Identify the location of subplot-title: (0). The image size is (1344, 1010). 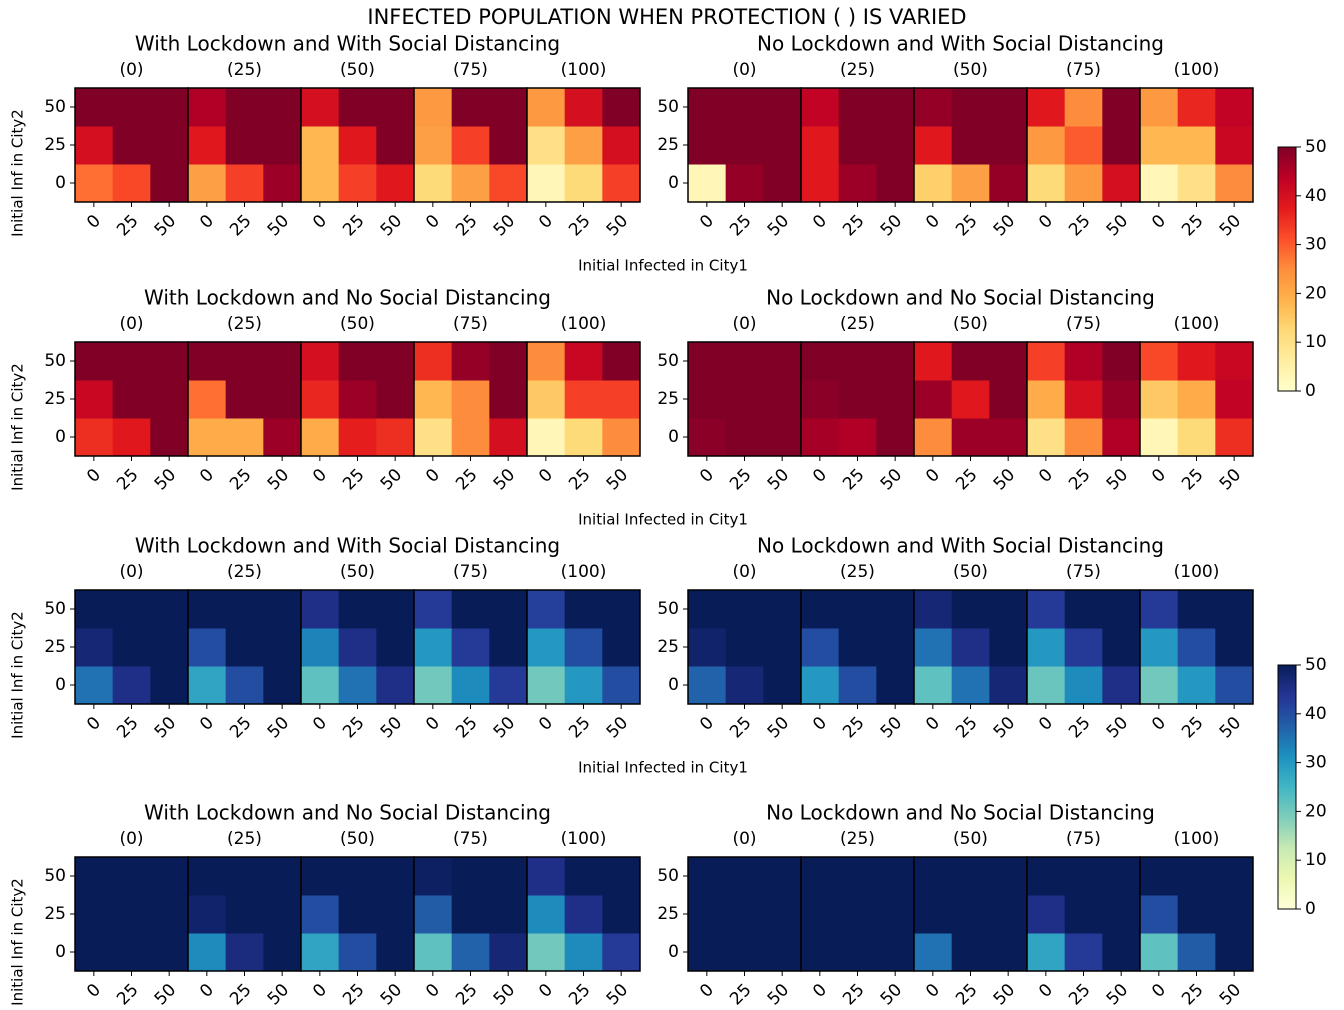
(131, 70).